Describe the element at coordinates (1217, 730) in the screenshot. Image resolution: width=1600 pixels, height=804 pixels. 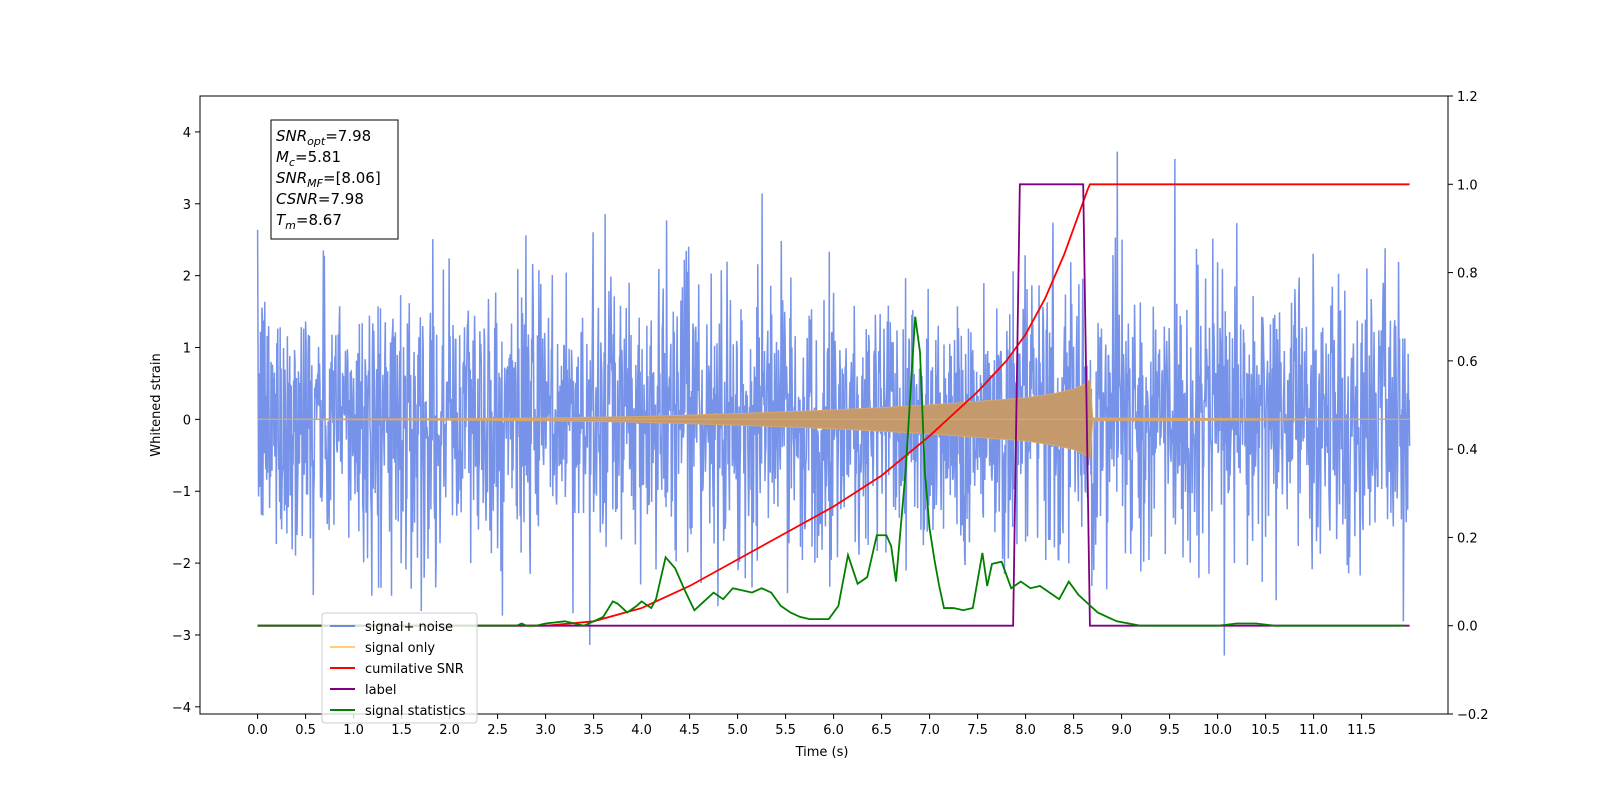
I see `x-tick-label: 10.0` at that location.